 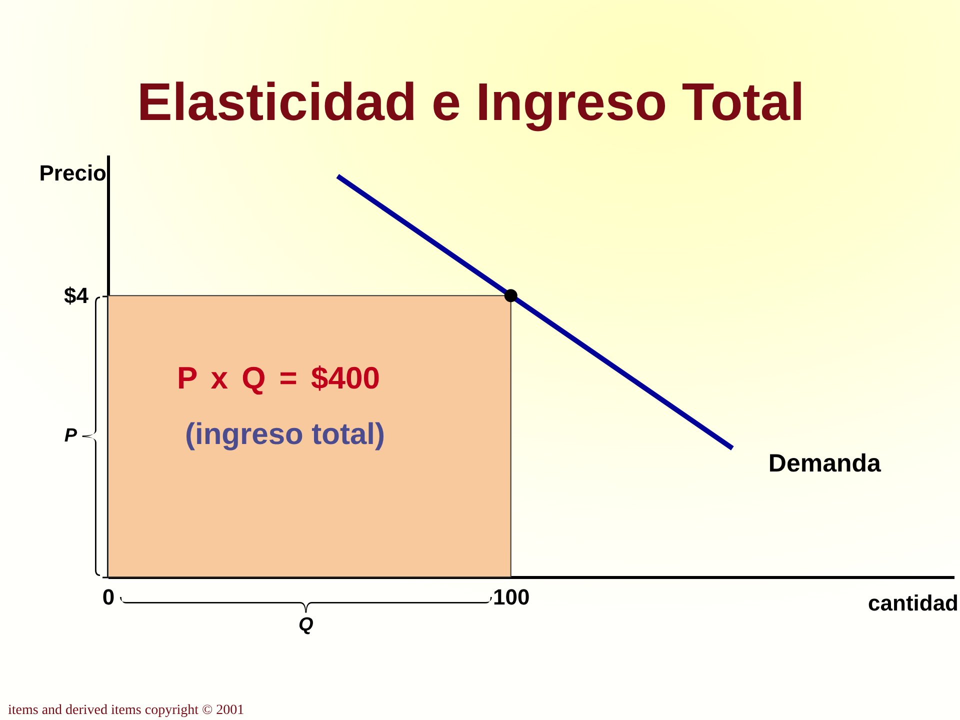 I want to click on text: P, so click(x=70, y=436).